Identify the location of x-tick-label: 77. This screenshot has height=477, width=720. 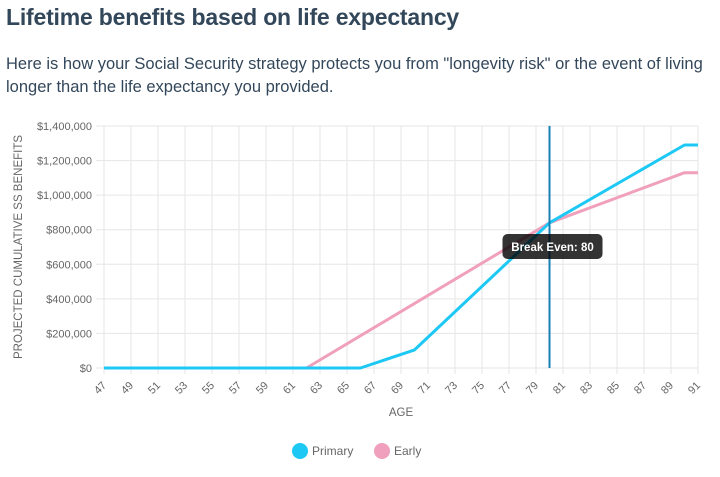
(505, 388).